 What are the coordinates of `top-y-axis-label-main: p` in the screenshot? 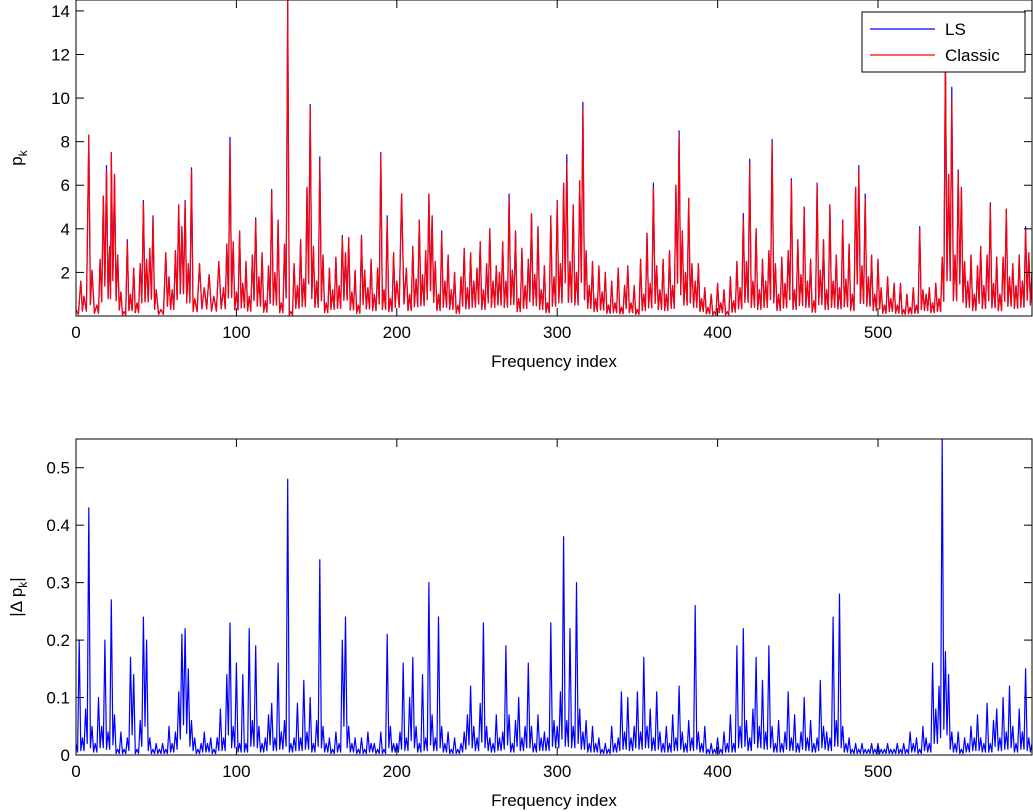 It's located at (16, 160).